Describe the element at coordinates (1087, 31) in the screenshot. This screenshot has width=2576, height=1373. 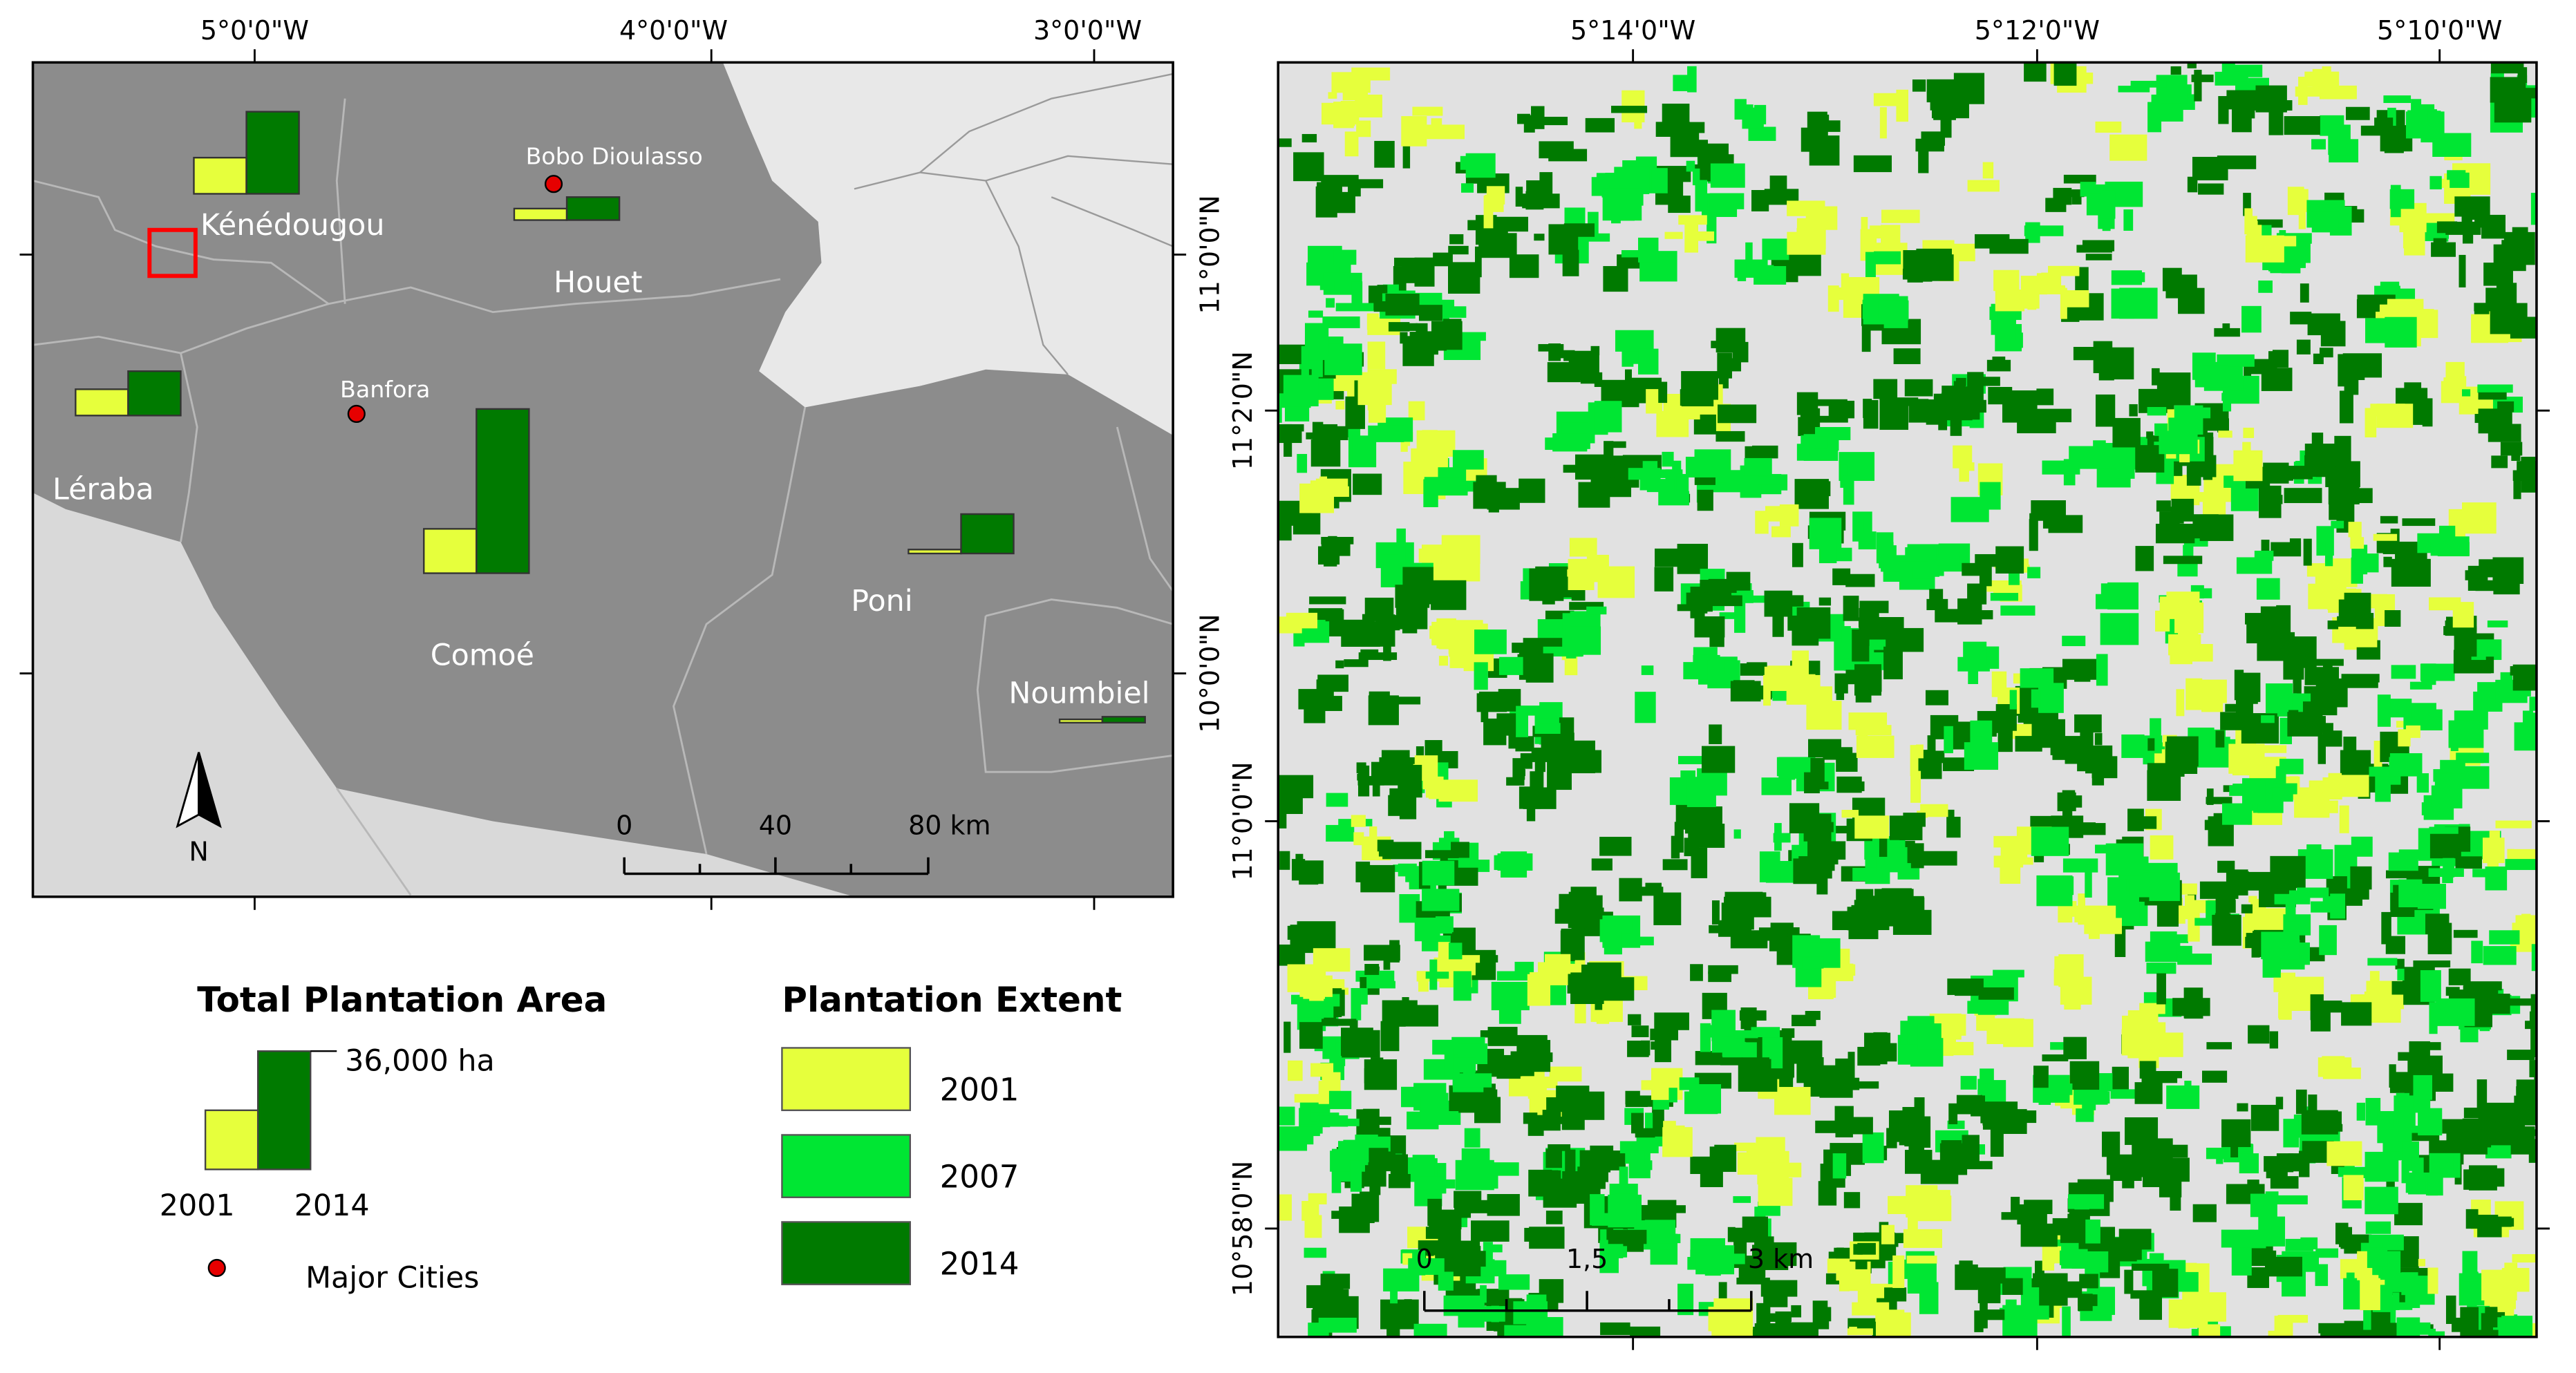
I see `lon-label: 3°0'0"W` at that location.